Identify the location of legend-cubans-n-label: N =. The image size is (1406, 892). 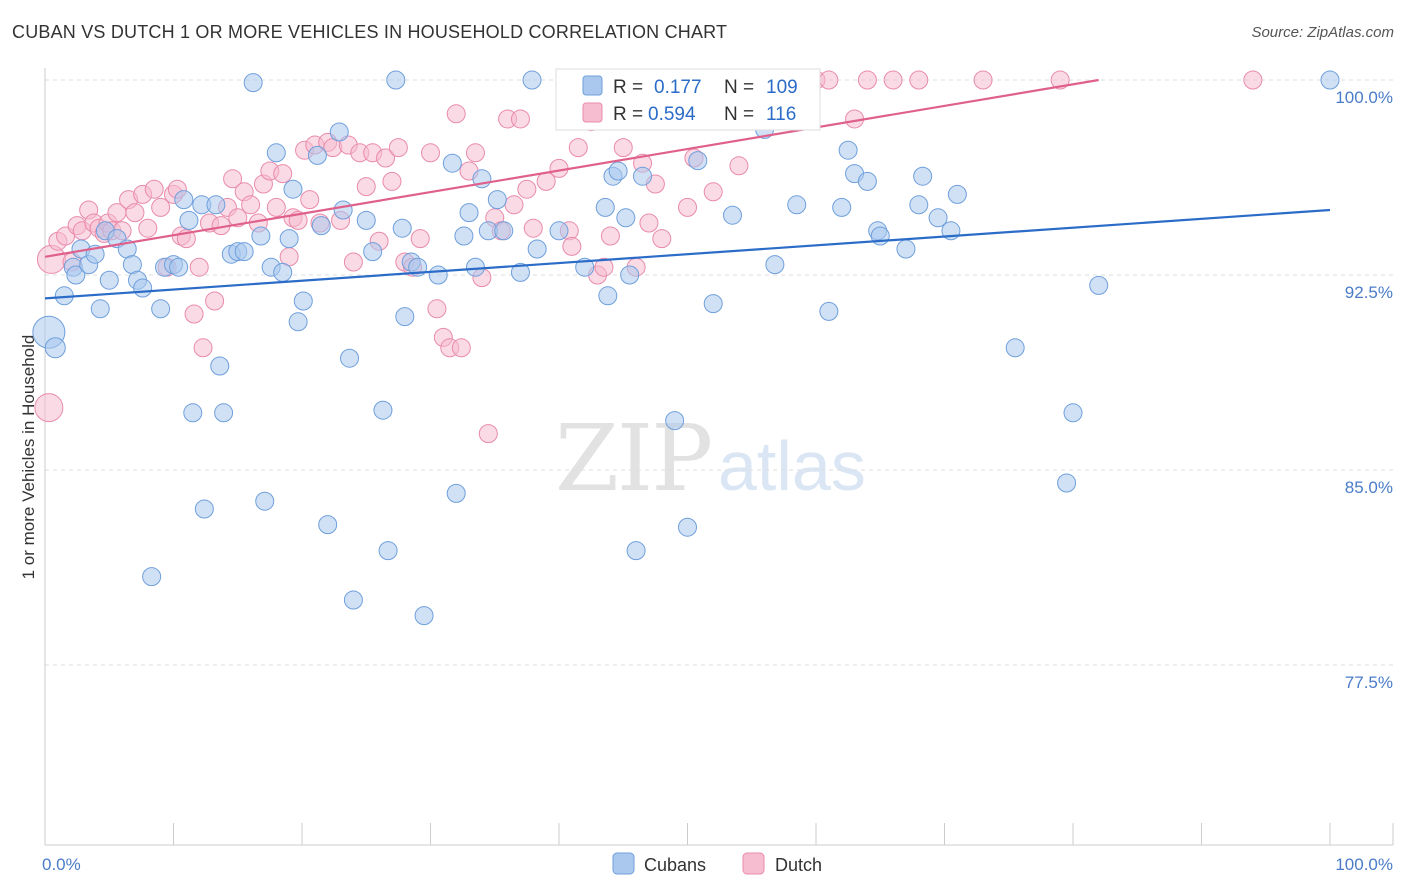
(739, 87).